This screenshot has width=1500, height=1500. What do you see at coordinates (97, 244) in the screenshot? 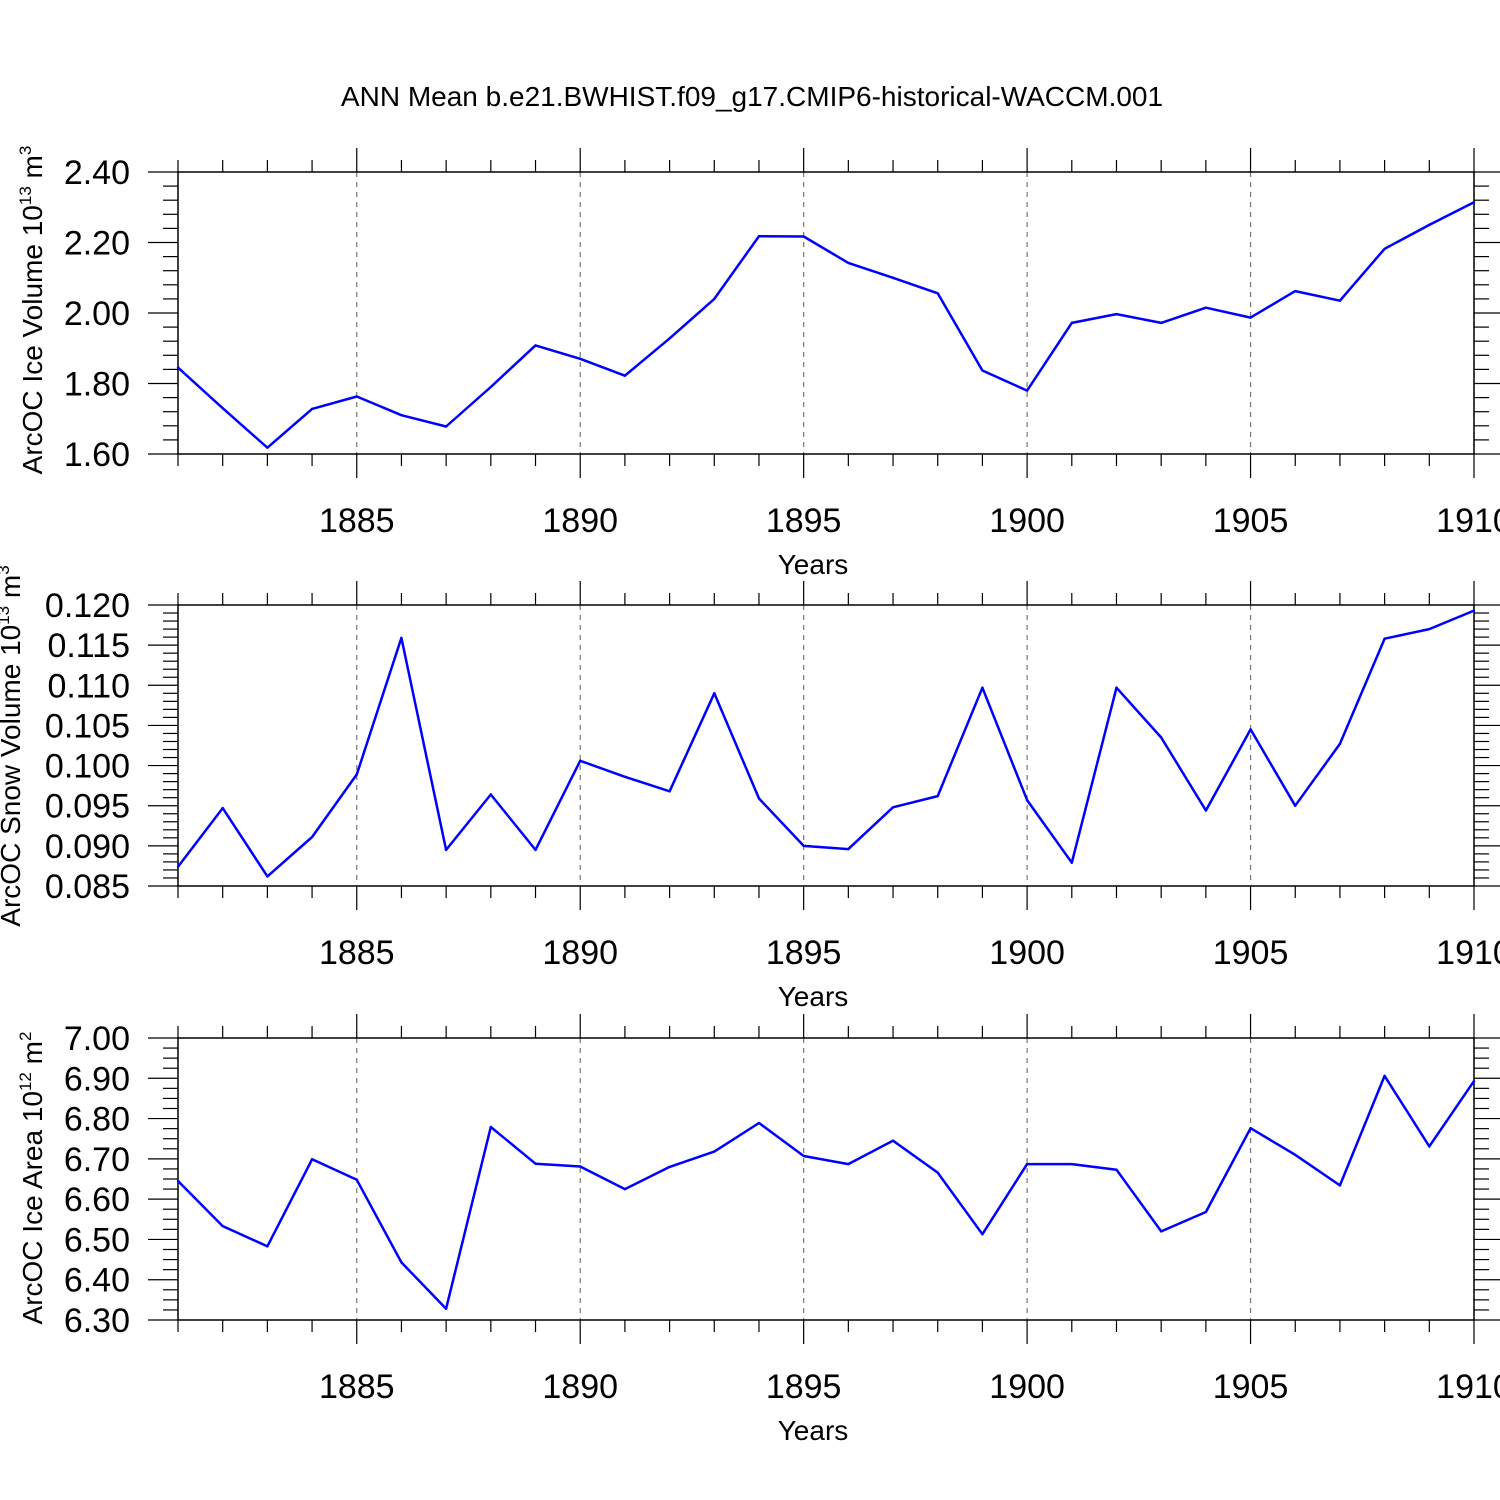
I see `y-tick-label: 2.20` at bounding box center [97, 244].